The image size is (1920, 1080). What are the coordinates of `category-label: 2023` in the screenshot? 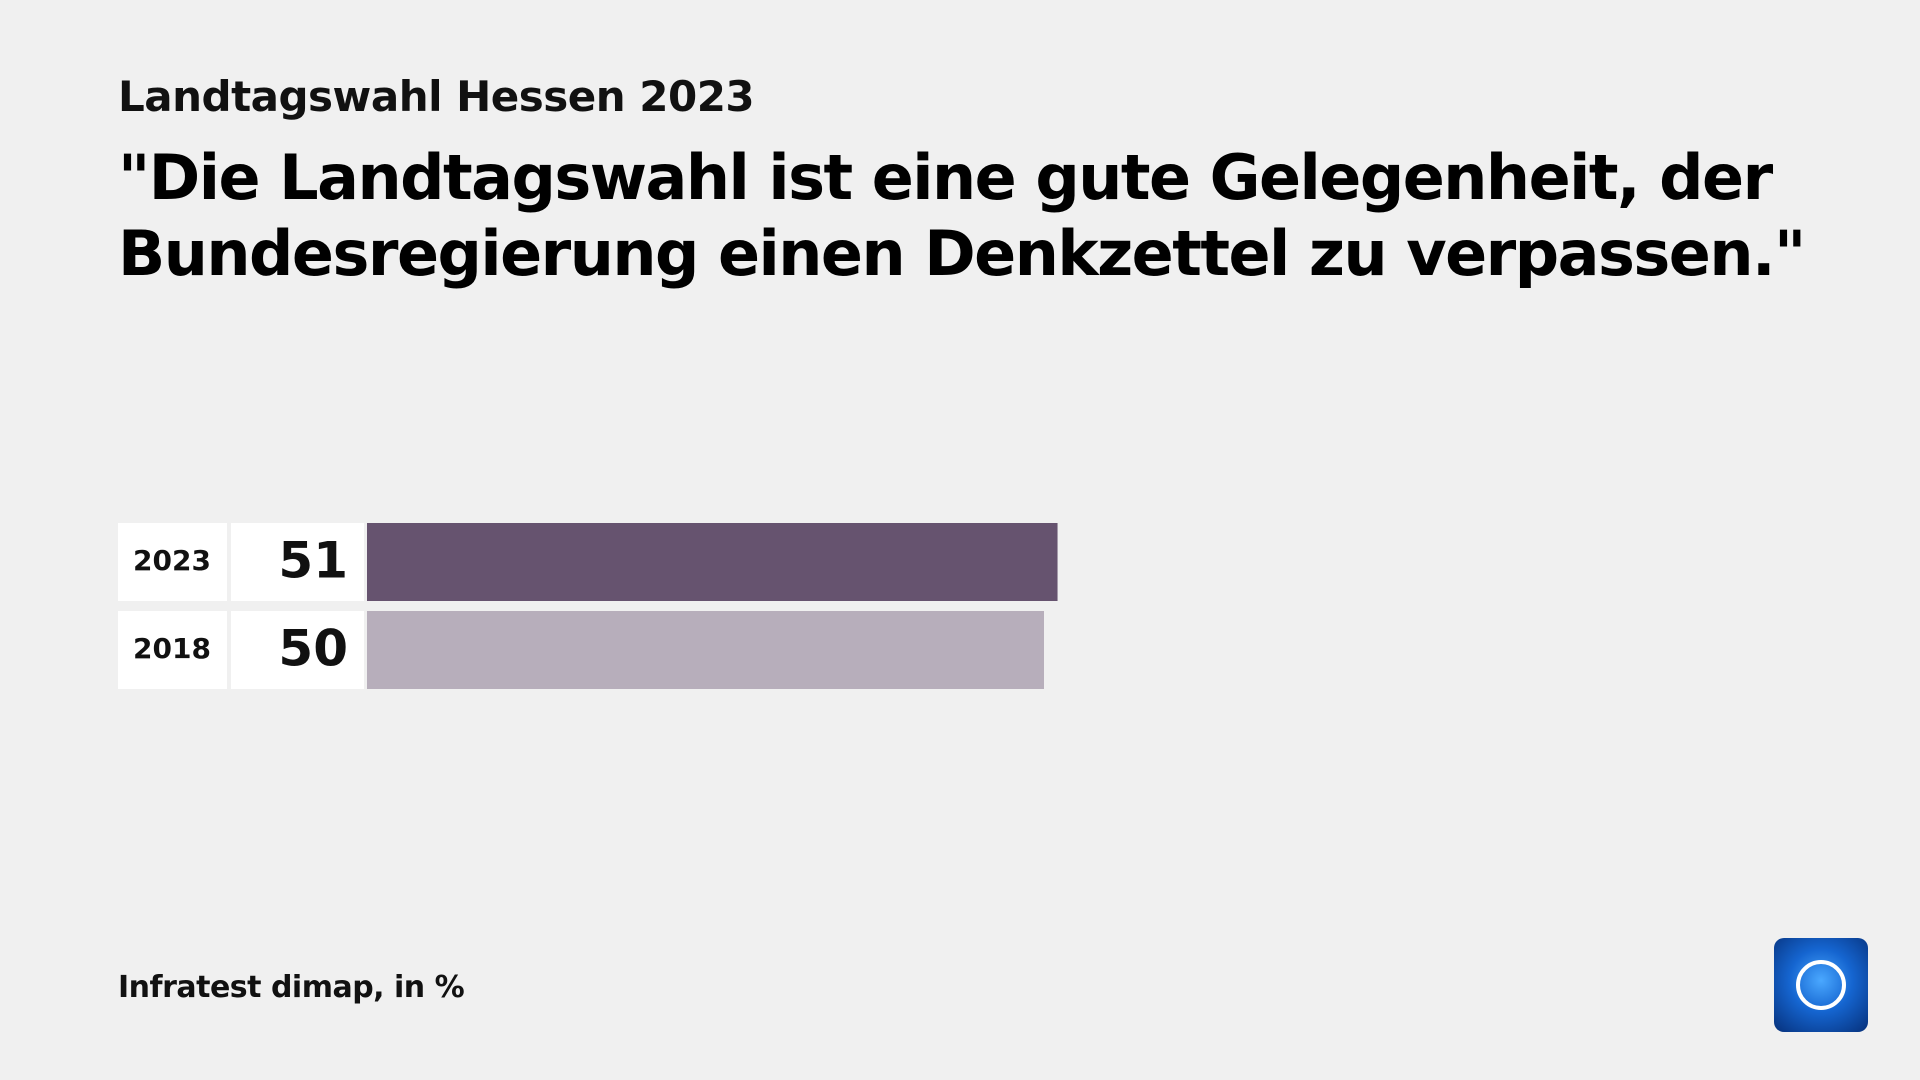 It's located at (172, 560).